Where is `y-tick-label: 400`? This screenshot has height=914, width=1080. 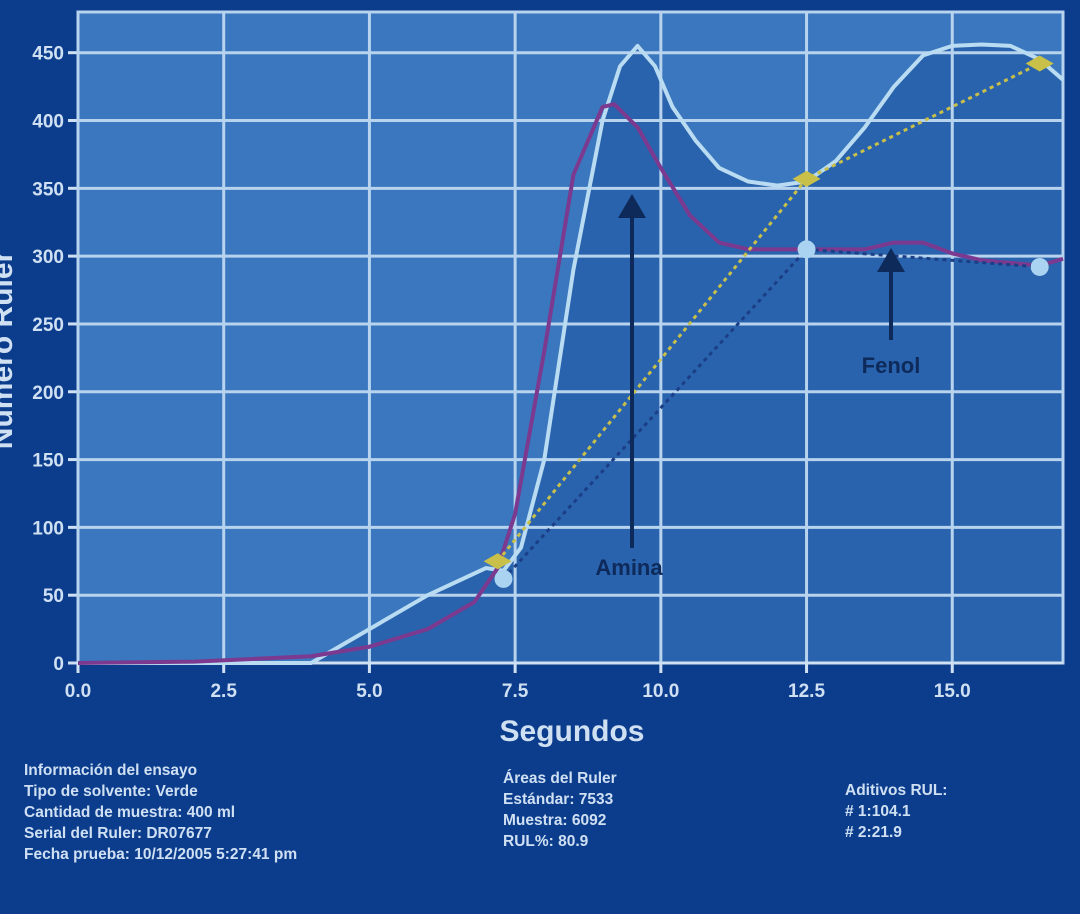 y-tick-label: 400 is located at coordinates (48, 122).